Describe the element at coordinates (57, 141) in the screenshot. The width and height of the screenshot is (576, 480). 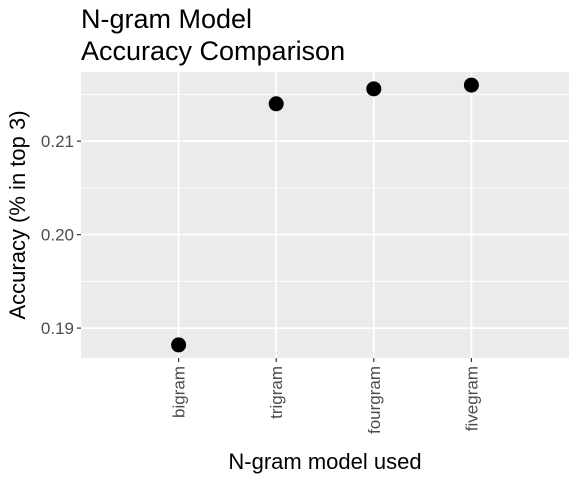
I see `y-tick-label: 0.21` at that location.